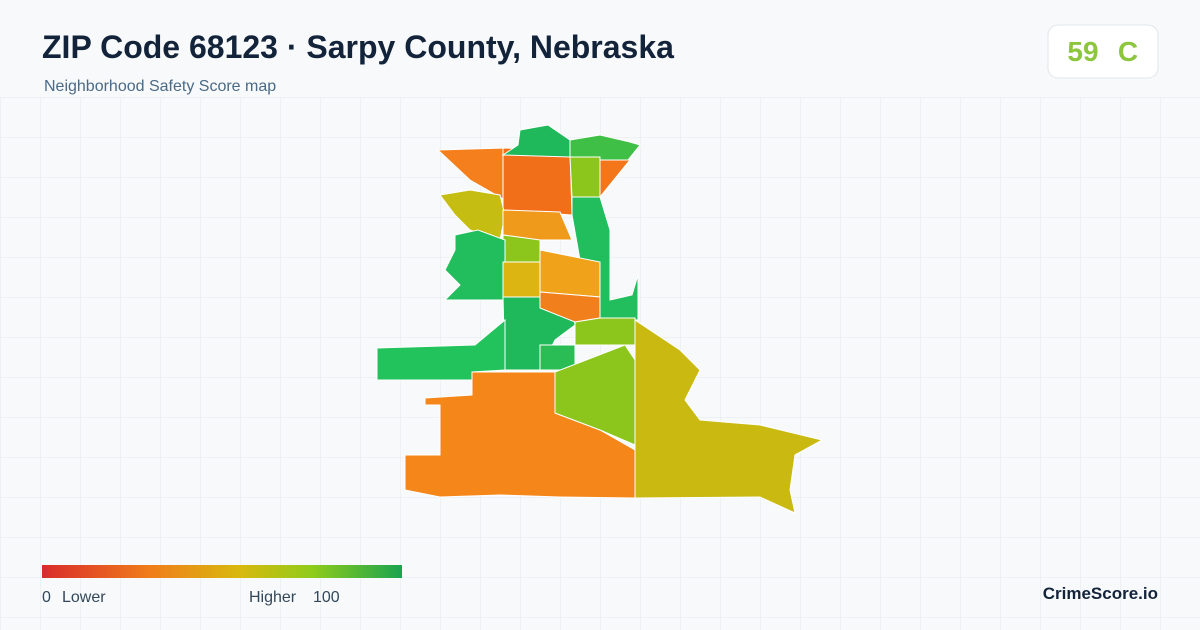  Describe the element at coordinates (1100, 593) in the screenshot. I see `brand: CrimeScore.io` at that location.